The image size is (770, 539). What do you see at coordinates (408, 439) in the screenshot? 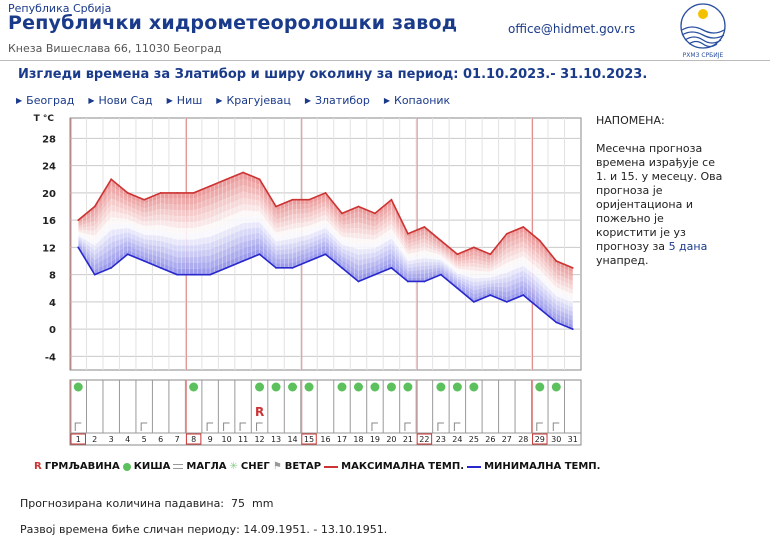
I see `x-tick-label: 21` at bounding box center [408, 439].